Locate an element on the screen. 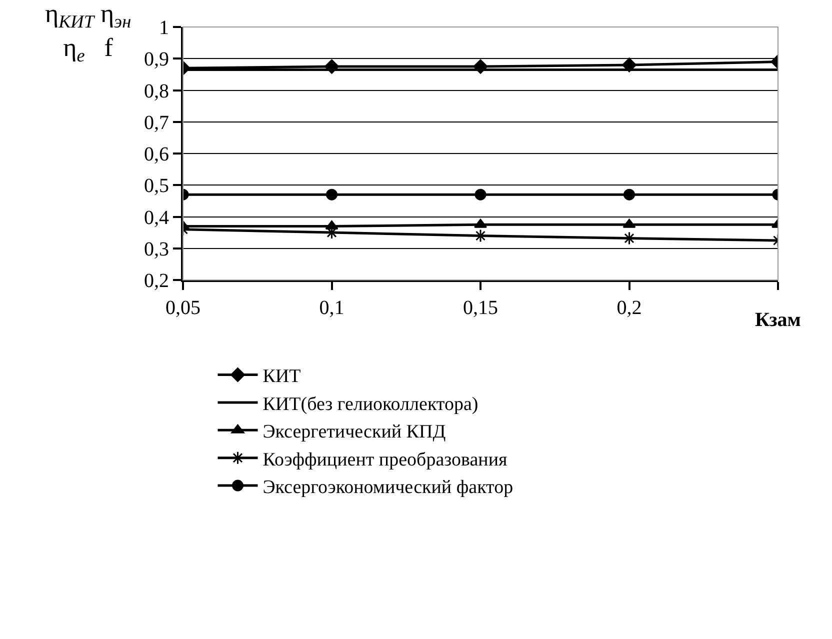  y-tick-label: 0,2 is located at coordinates (156, 281).